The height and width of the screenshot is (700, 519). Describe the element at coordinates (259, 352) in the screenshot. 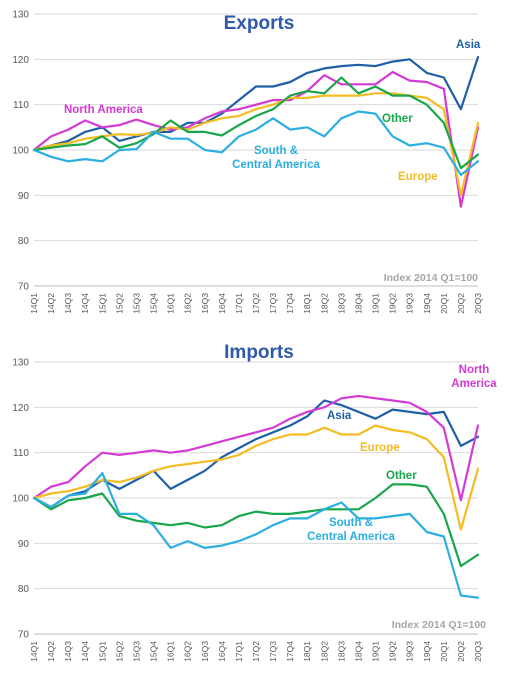

I see `chart-title: Imports` at that location.